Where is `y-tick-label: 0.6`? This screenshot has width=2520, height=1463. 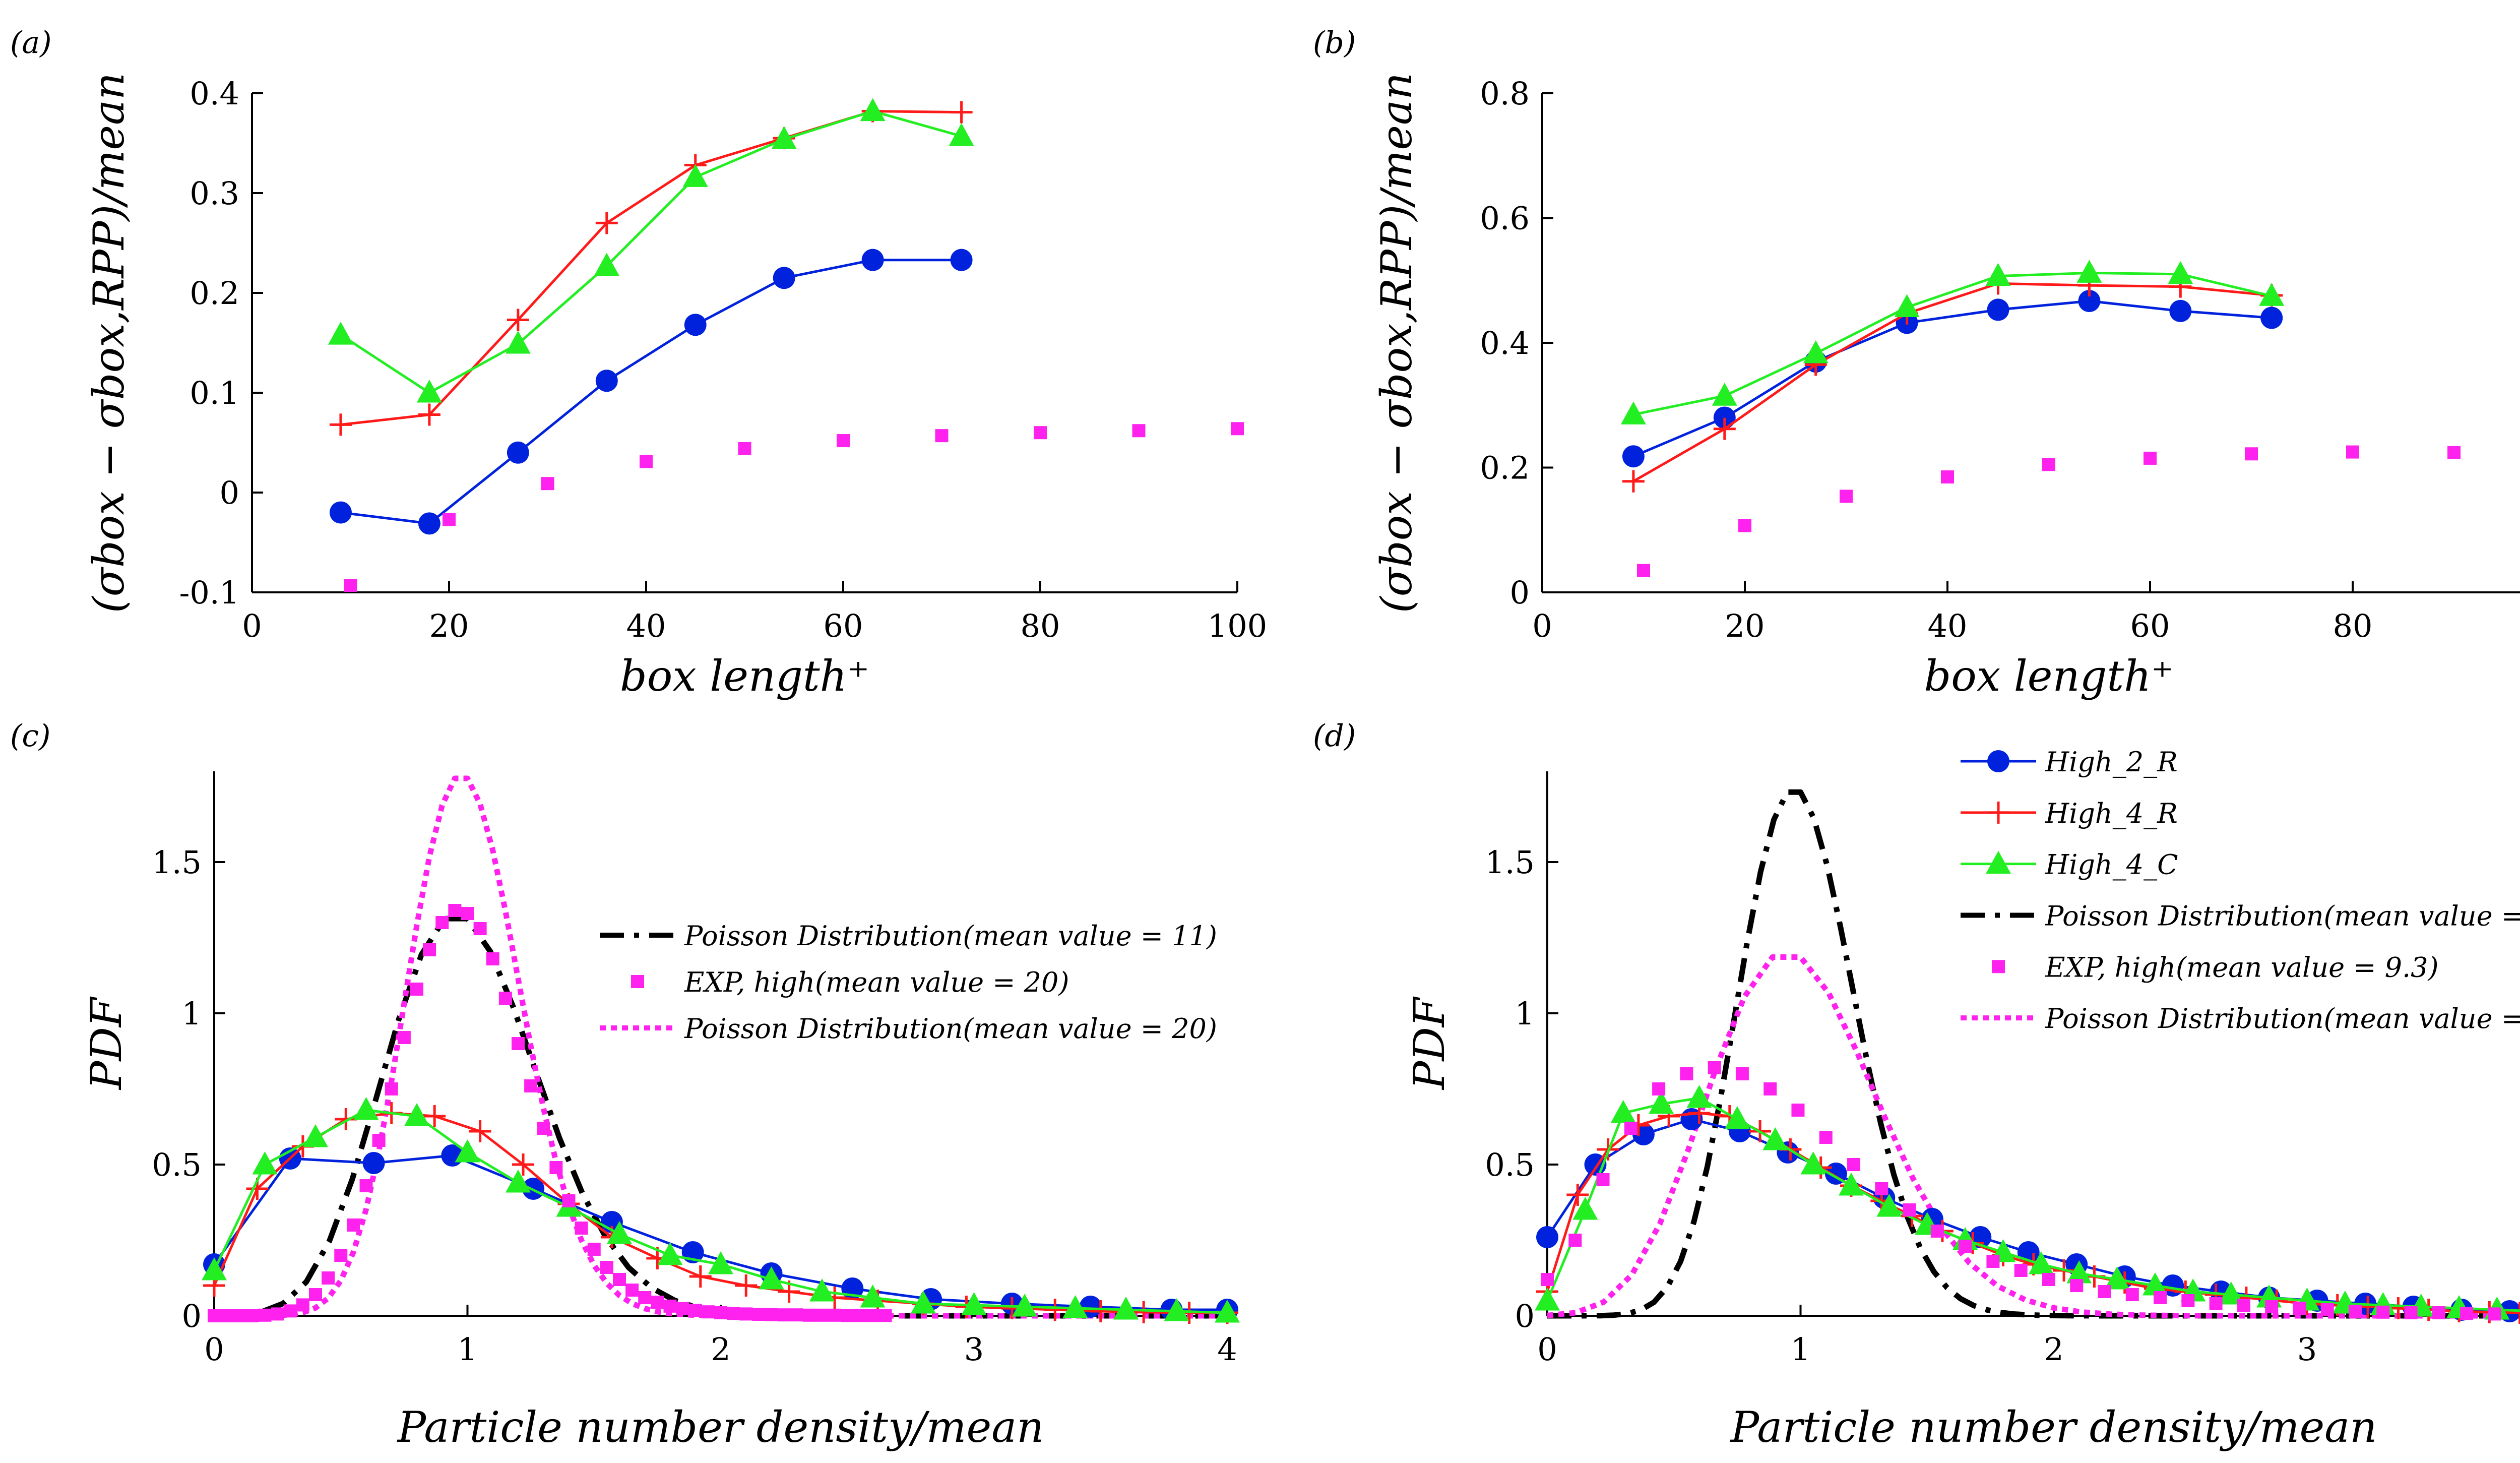 y-tick-label: 0.6 is located at coordinates (1505, 218).